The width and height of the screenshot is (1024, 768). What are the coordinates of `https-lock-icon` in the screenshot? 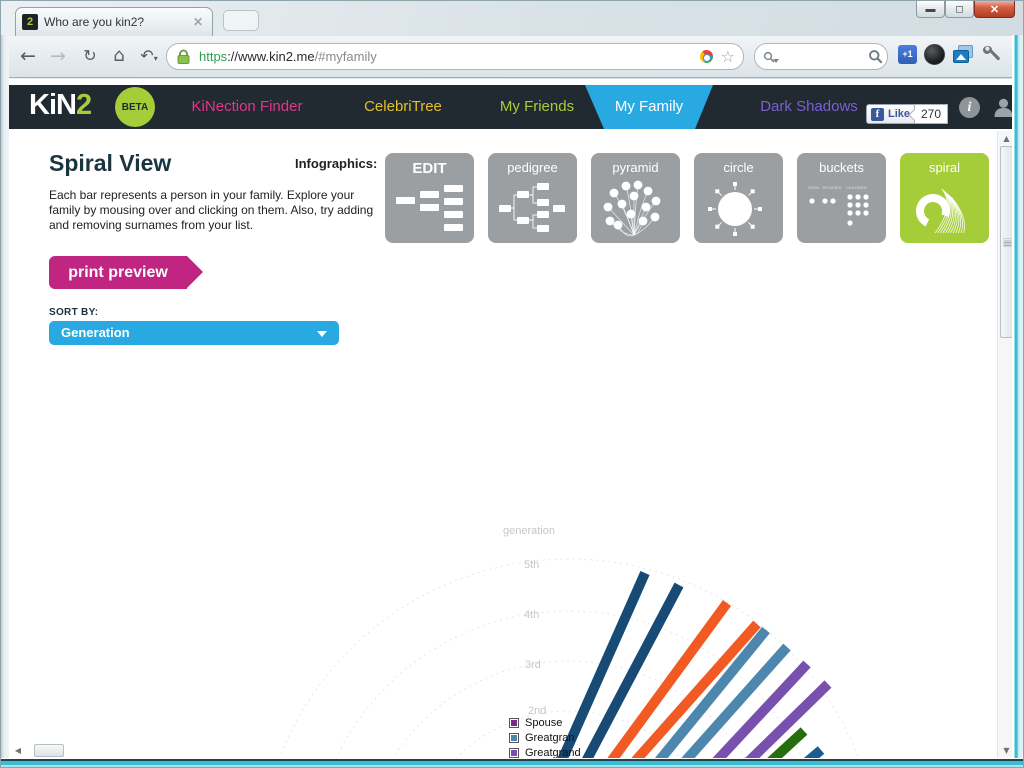 It's located at (183, 56).